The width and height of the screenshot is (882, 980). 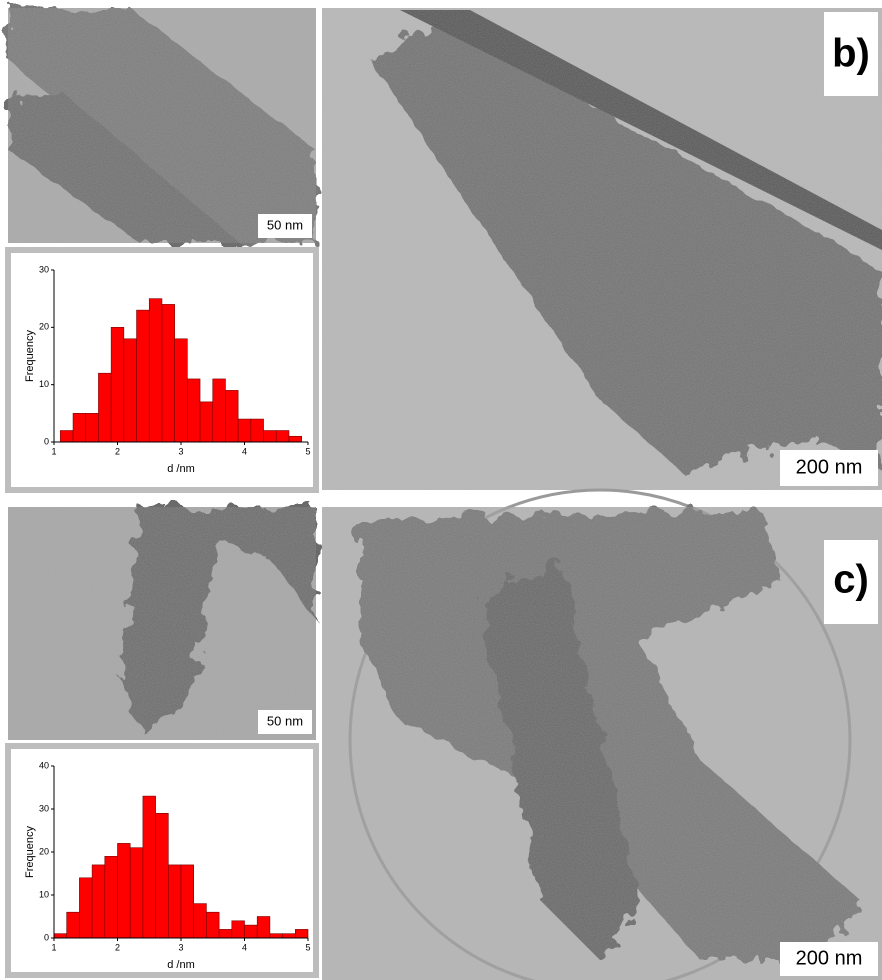 I want to click on panel-label: c), so click(x=851, y=580).